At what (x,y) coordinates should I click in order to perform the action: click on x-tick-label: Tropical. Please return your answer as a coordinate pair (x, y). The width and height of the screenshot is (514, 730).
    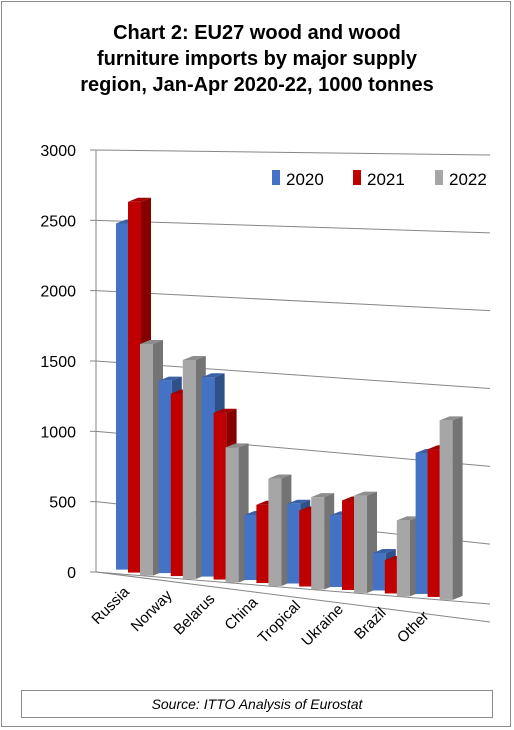
    Looking at the image, I should click on (279, 621).